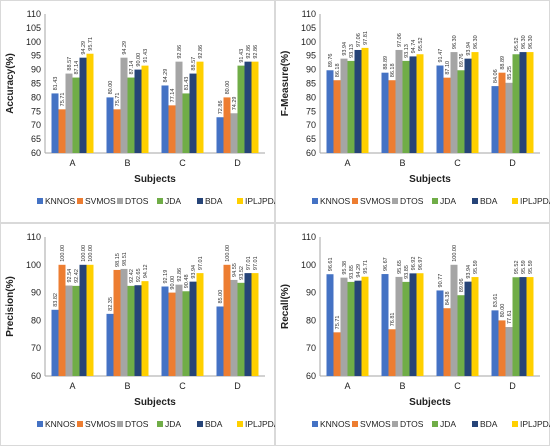  Describe the element at coordinates (430, 179) in the screenshot. I see `x-axis-label: Subjects` at that location.